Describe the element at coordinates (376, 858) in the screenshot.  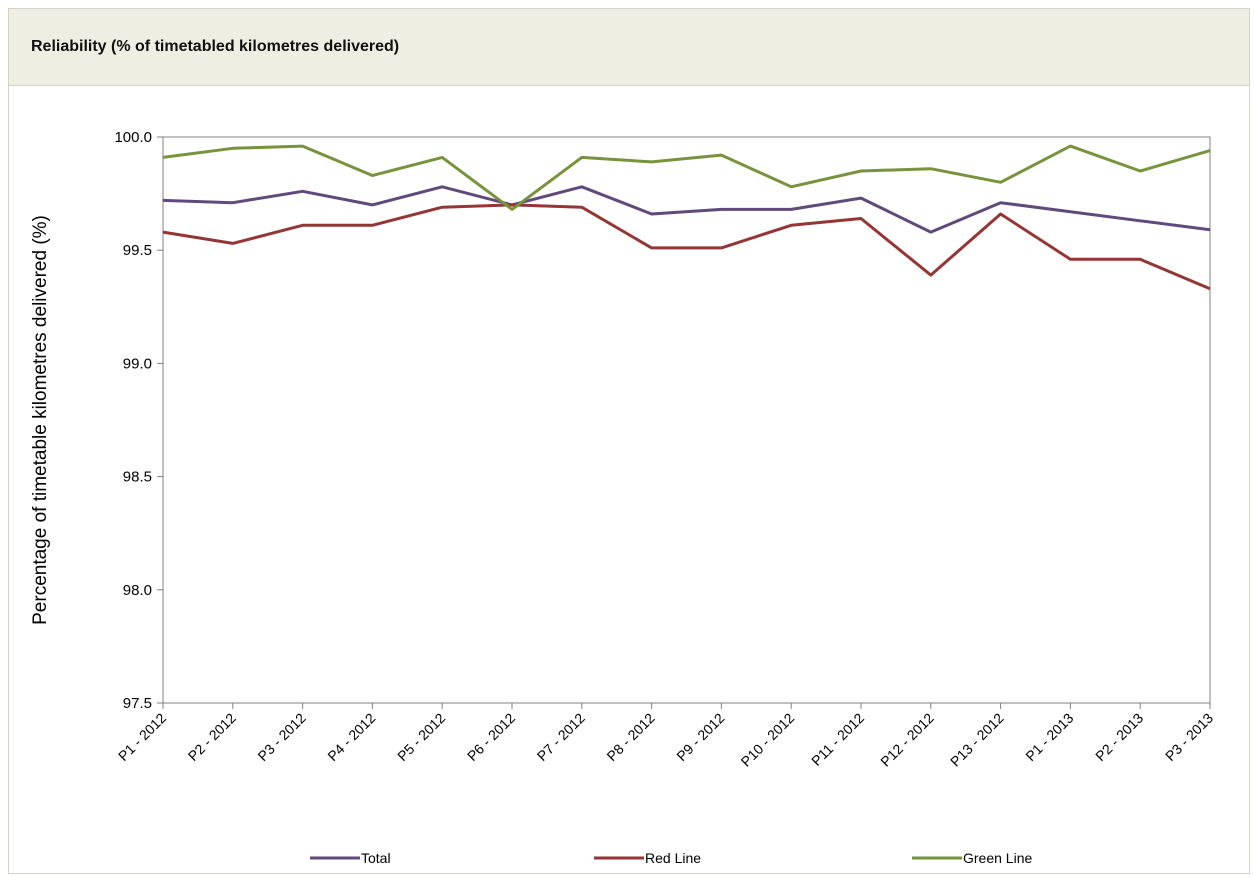
I see `legend-label: Total` at that location.